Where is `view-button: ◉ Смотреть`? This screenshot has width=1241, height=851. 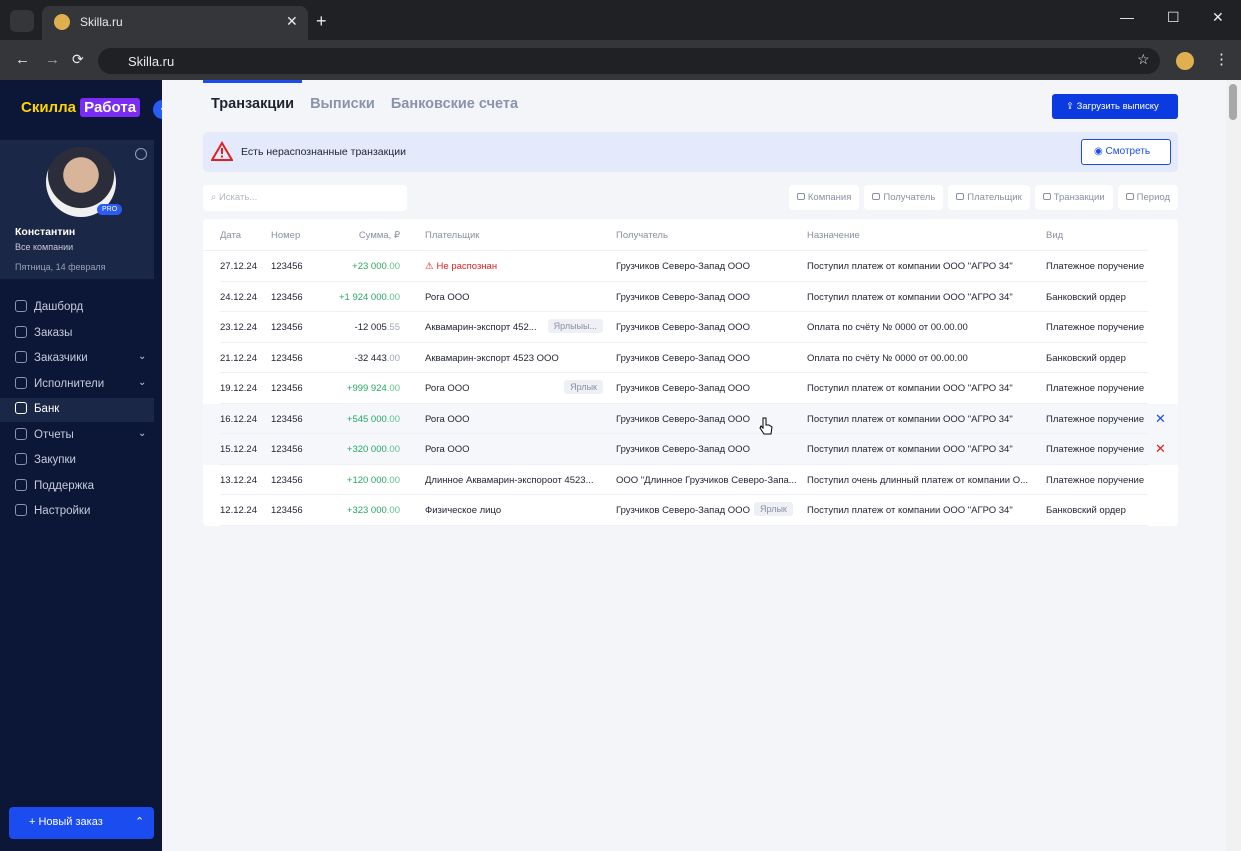 view-button: ◉ Смотреть is located at coordinates (1126, 152).